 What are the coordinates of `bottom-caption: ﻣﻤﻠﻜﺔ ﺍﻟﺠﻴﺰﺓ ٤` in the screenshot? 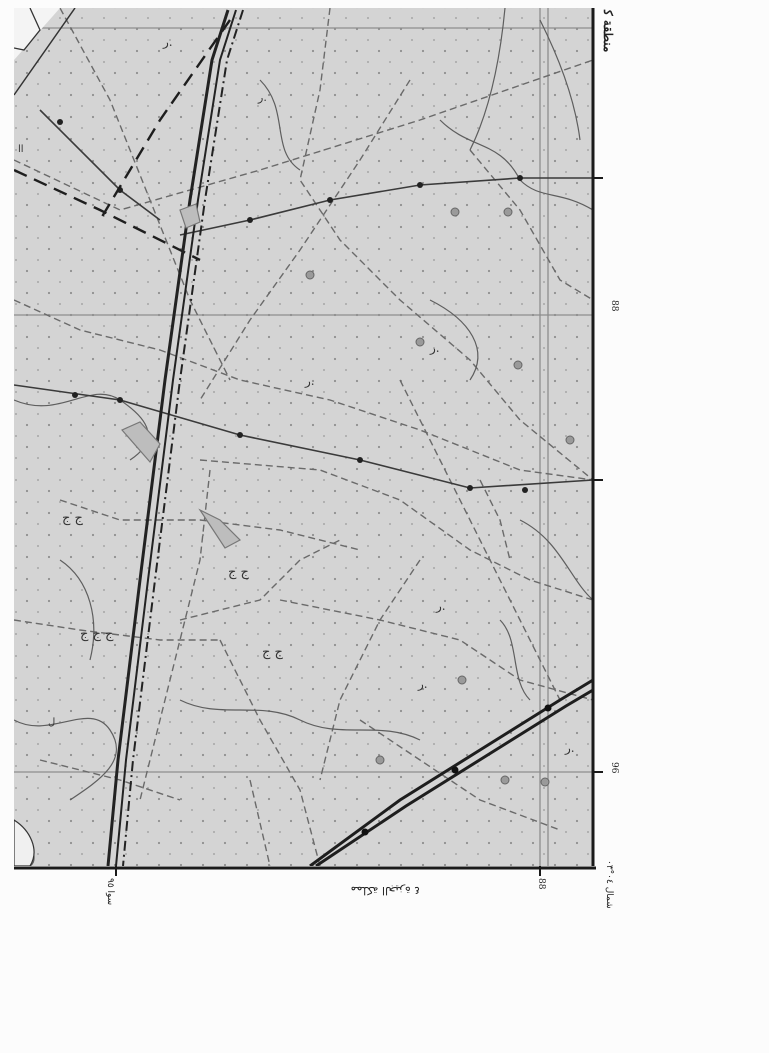 It's located at (385, 890).